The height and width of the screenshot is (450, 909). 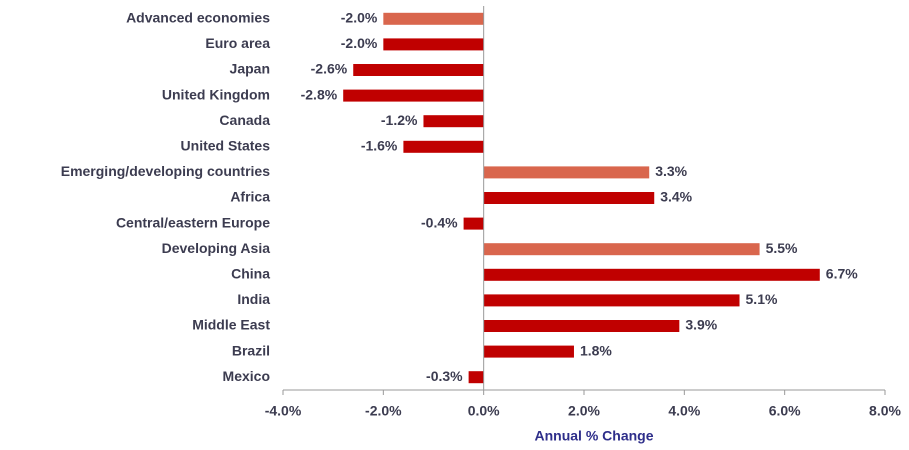 I want to click on value-label: -1.2%, so click(x=399, y=120).